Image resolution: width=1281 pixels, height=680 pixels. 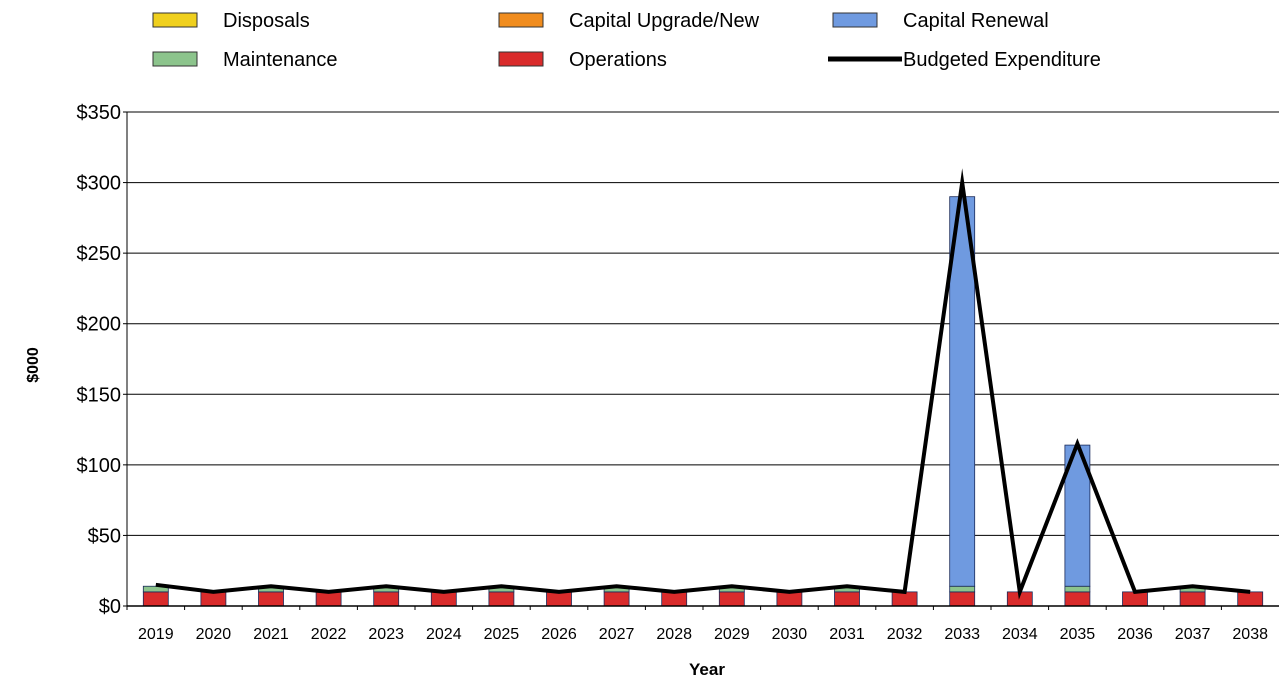 What do you see at coordinates (618, 60) in the screenshot?
I see `legend-label-operations: Operations` at bounding box center [618, 60].